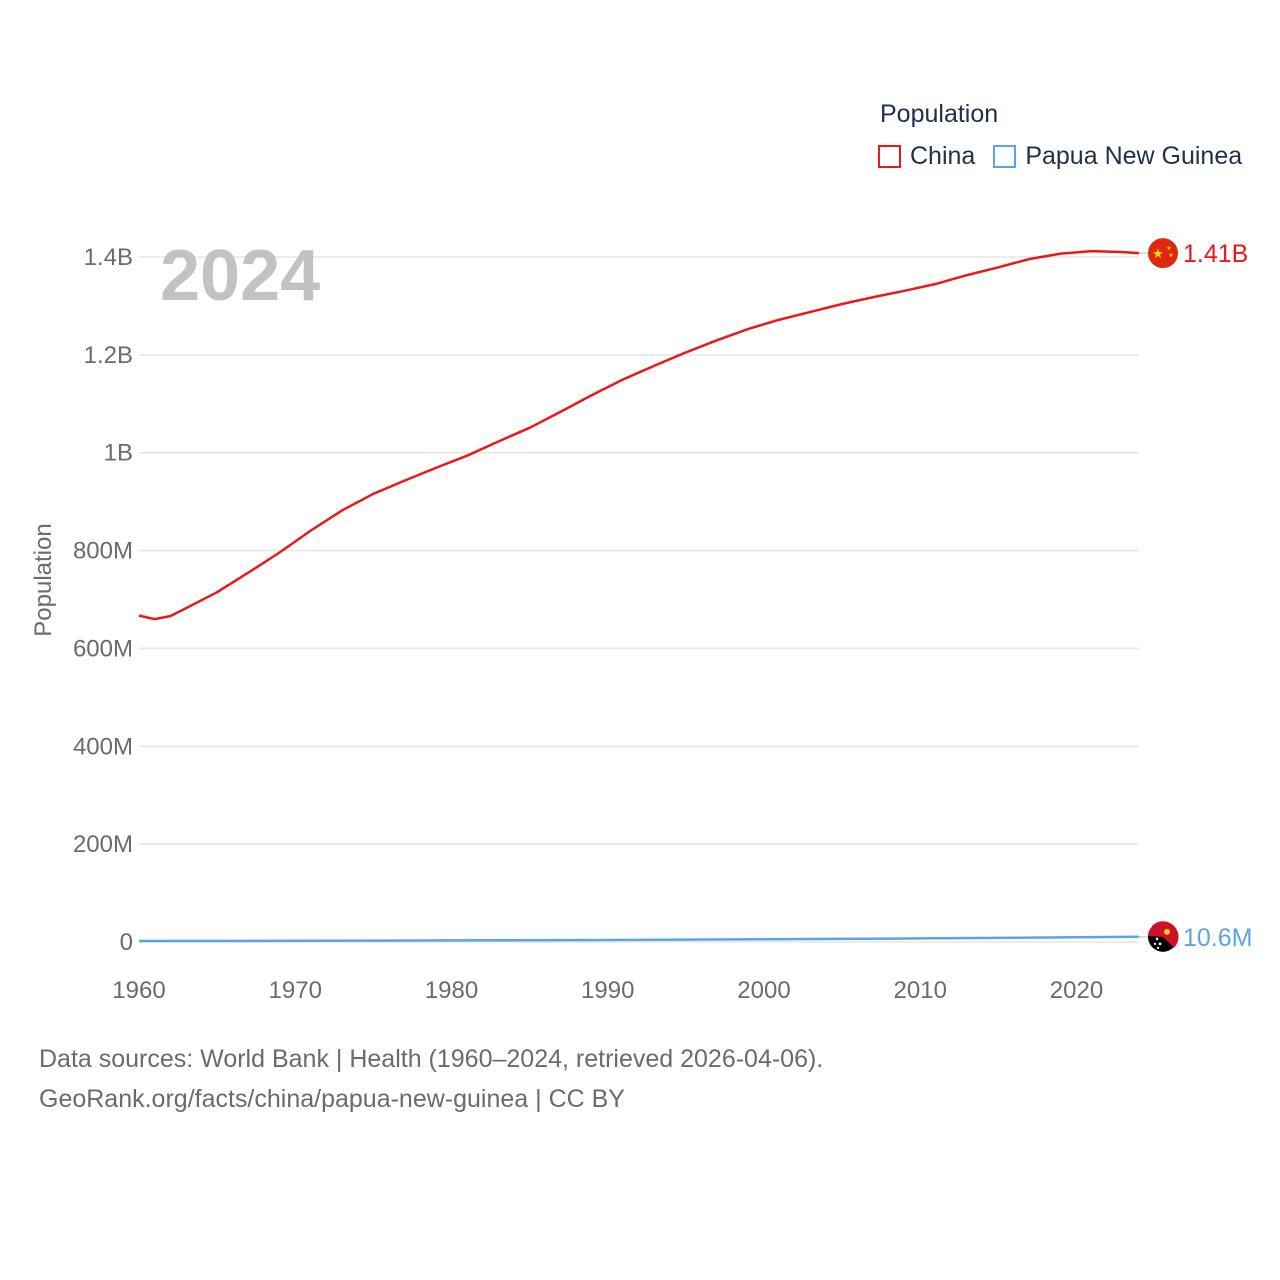  Describe the element at coordinates (43, 579) in the screenshot. I see `y-axis-label: Population` at that location.